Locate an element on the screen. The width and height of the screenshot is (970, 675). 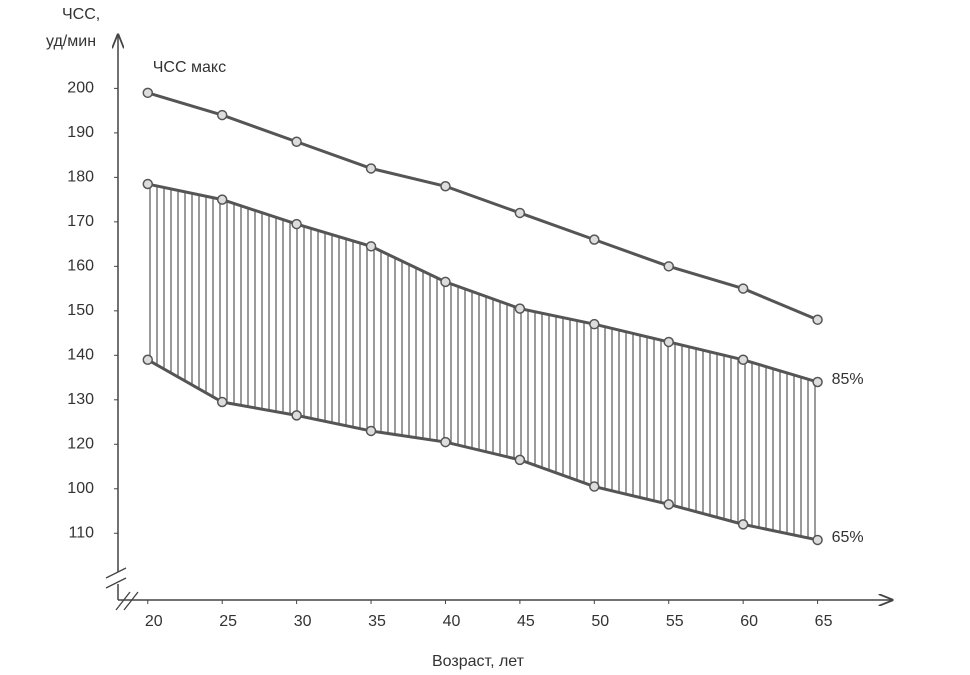
x-tick-label: 25 is located at coordinates (228, 621).